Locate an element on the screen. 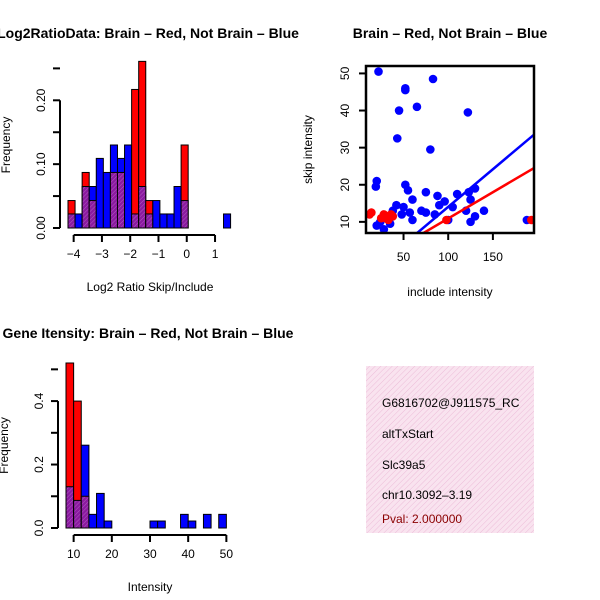  y-axis-label: skip intensity is located at coordinates (308, 149).